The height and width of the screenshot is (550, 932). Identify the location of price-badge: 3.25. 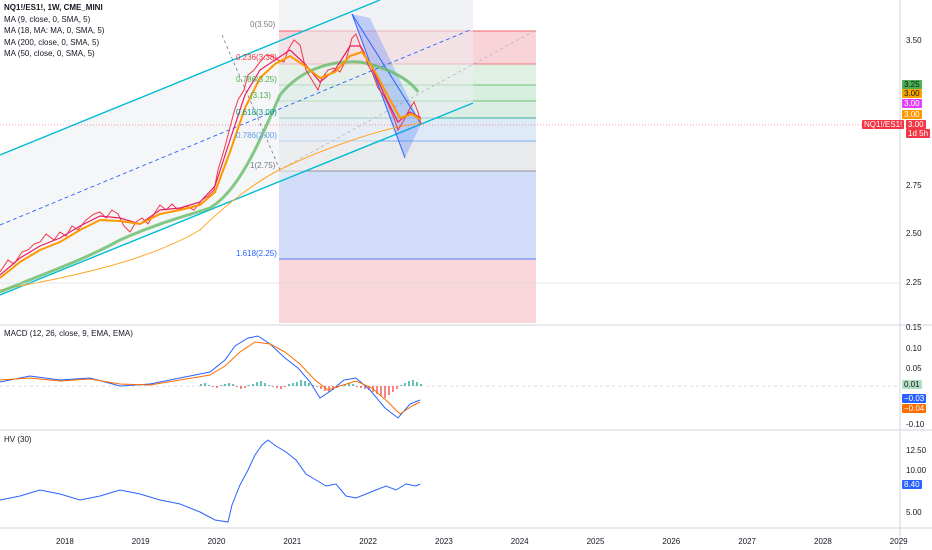
(912, 84).